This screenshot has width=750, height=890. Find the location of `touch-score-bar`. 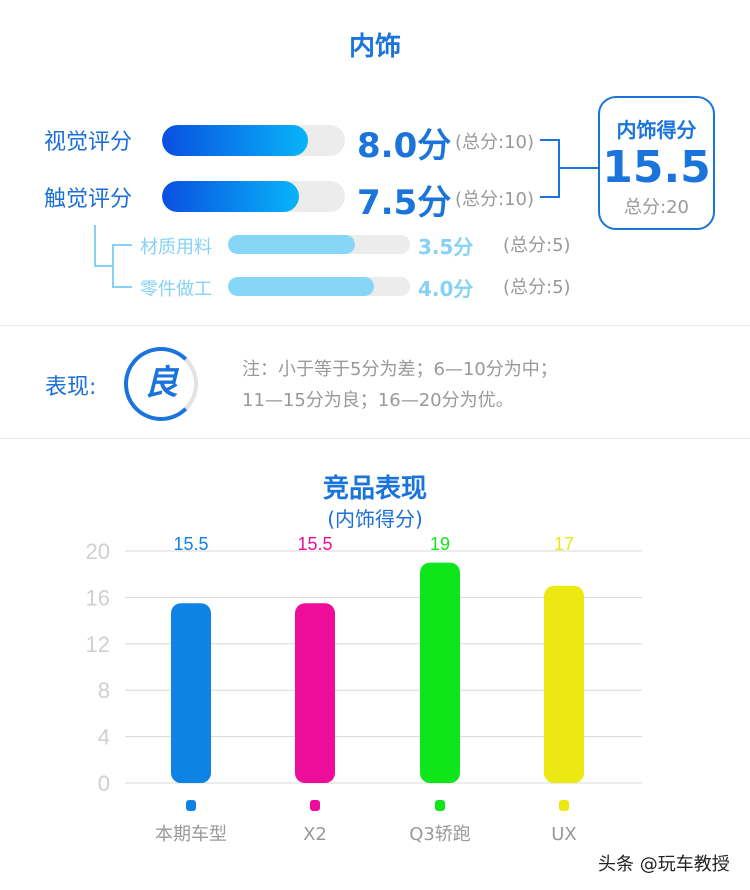

touch-score-bar is located at coordinates (253, 196).